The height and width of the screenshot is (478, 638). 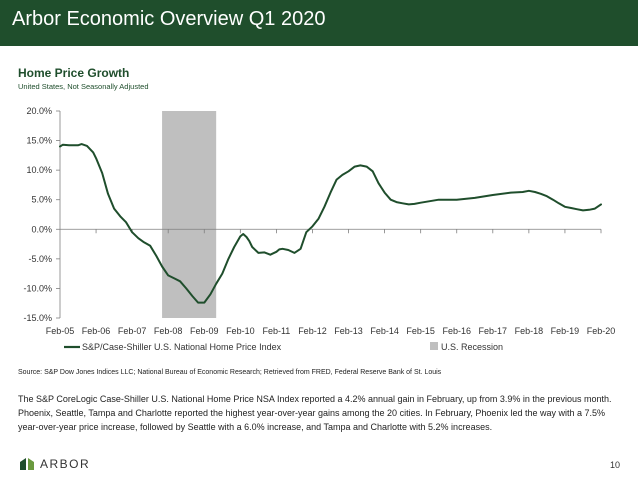 What do you see at coordinates (529, 331) in the screenshot?
I see `x-tick-label: Feb-18` at bounding box center [529, 331].